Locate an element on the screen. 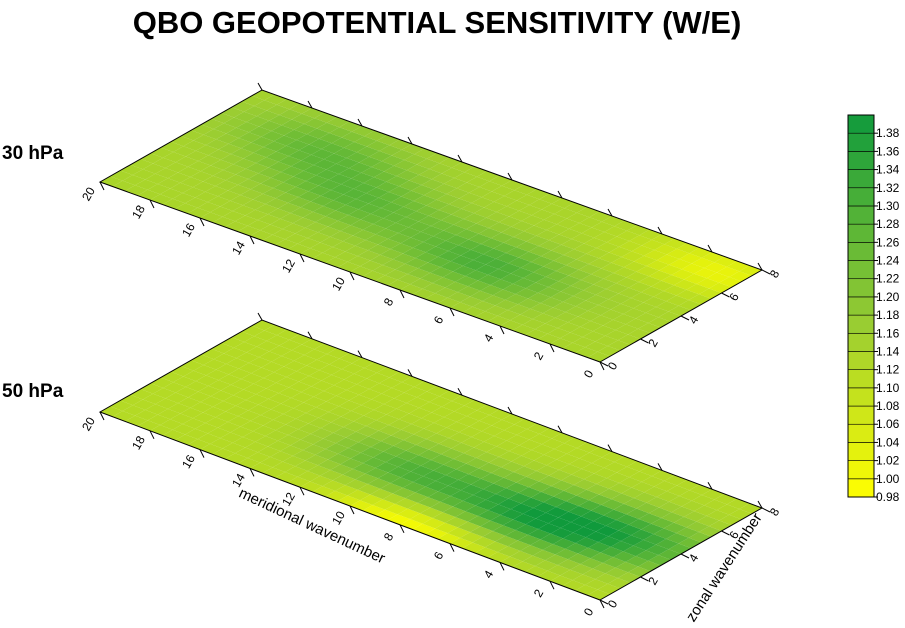 The width and height of the screenshot is (905, 628). colorbar-tick-label: 1.38 is located at coordinates (888, 133).